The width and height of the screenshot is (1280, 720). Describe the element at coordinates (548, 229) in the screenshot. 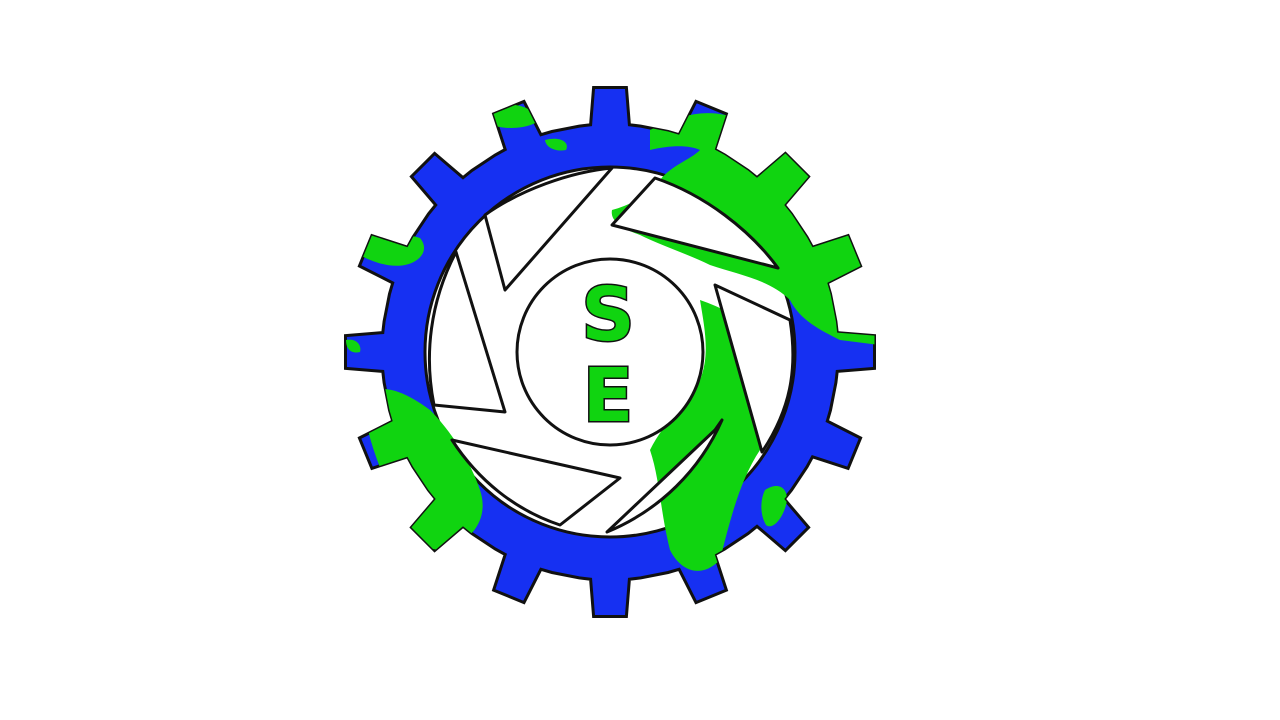

I see `blade-top-left` at that location.